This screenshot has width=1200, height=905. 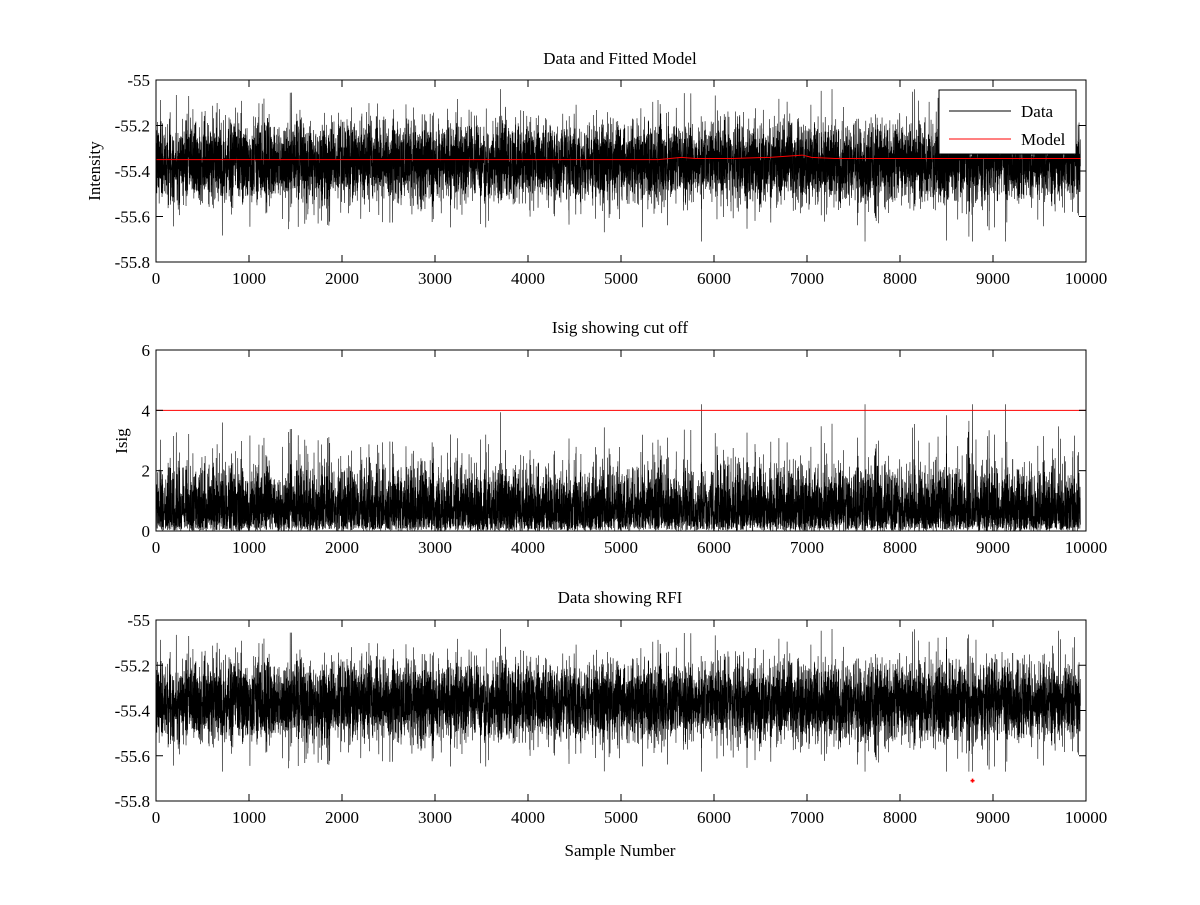 I want to click on panel-title: Data and Fitted Model, so click(x=620, y=58).